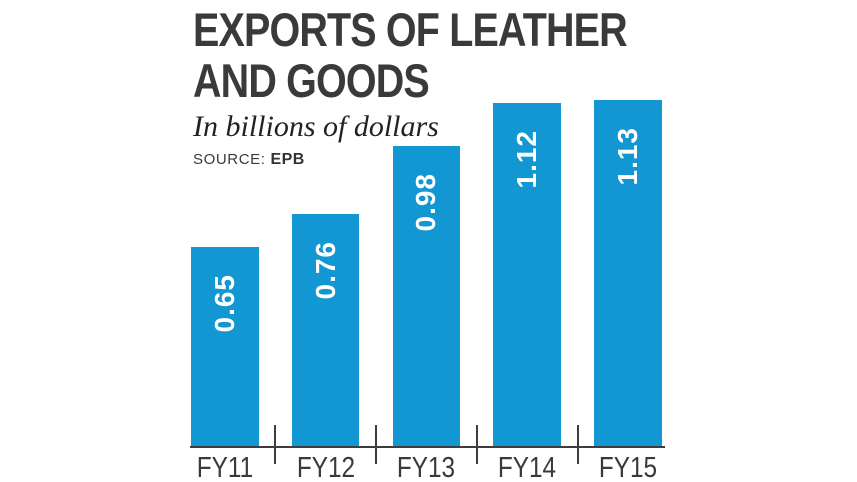 This screenshot has height=482, width=857. Describe the element at coordinates (627, 156) in the screenshot. I see `bar-value-label: 1.13` at that location.